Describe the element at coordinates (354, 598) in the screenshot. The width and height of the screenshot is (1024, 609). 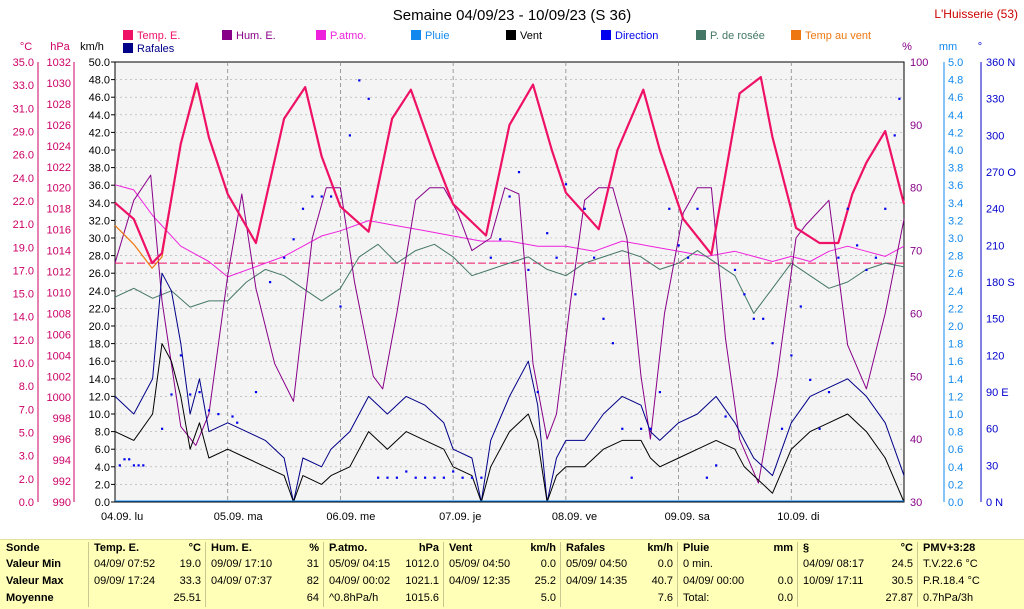
I see `table-cell-date: ^0.8hPa/h` at that location.